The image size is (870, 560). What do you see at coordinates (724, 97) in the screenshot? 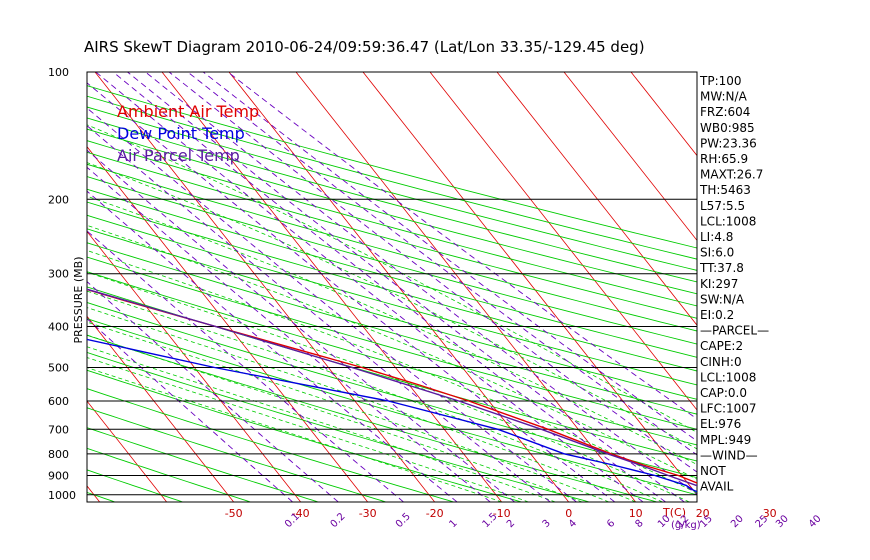
I see `stat-line: MW:N/A` at bounding box center [724, 97].